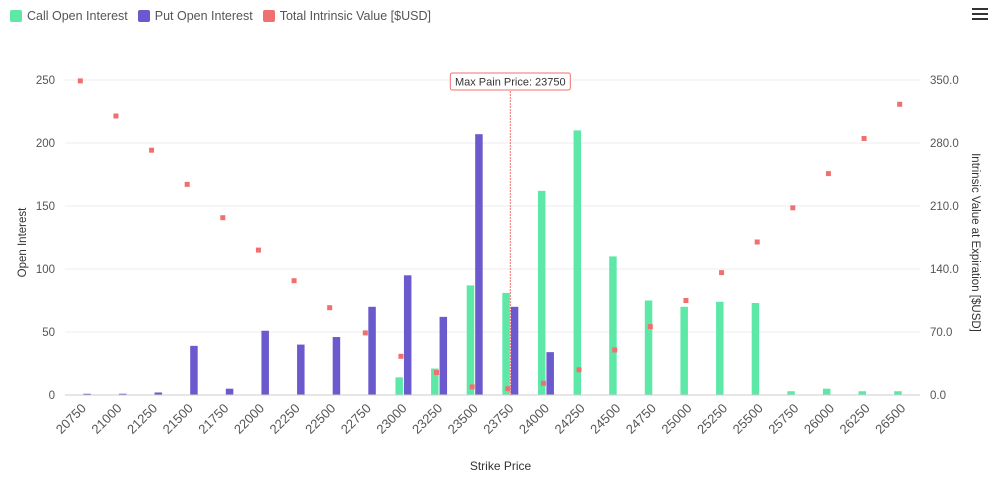 This screenshot has width=1002, height=477. I want to click on y-axis-title: Open Interest, so click(23, 242).